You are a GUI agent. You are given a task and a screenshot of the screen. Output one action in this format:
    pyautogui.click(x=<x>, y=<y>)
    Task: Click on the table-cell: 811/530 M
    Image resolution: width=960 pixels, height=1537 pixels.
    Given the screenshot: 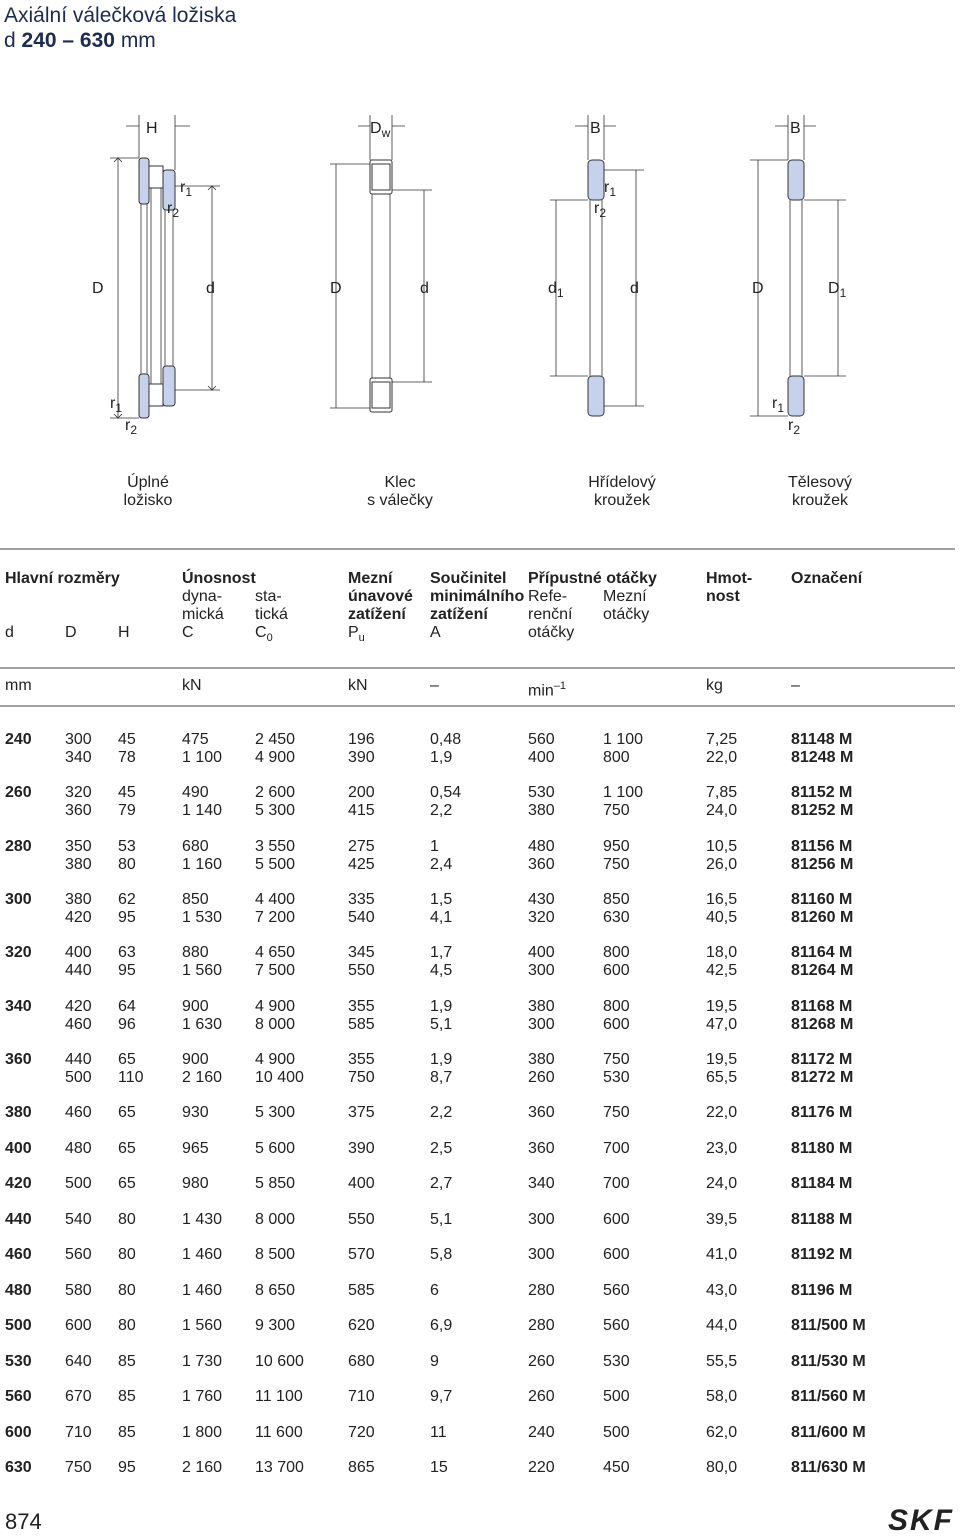 What is the action you would take?
    pyautogui.click(x=828, y=1361)
    